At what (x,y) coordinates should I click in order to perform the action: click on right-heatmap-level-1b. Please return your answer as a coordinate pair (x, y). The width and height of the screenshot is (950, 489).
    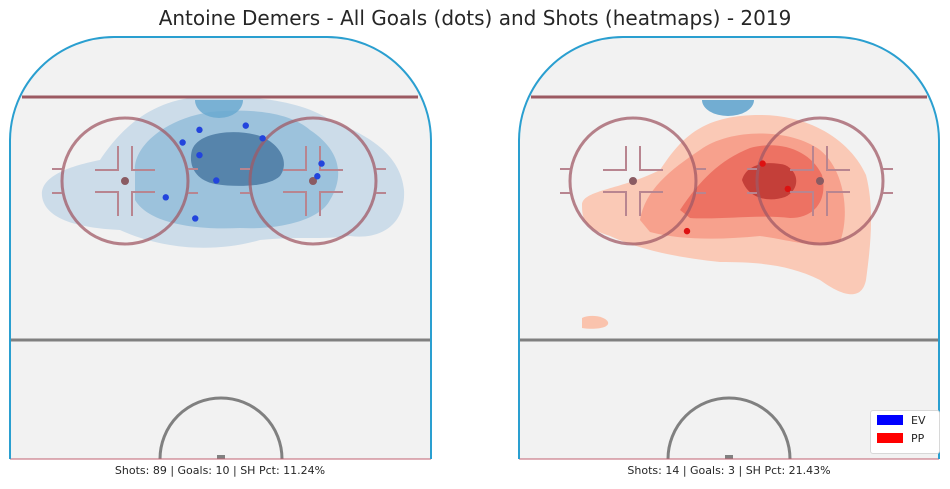
    Looking at the image, I should click on (595, 322).